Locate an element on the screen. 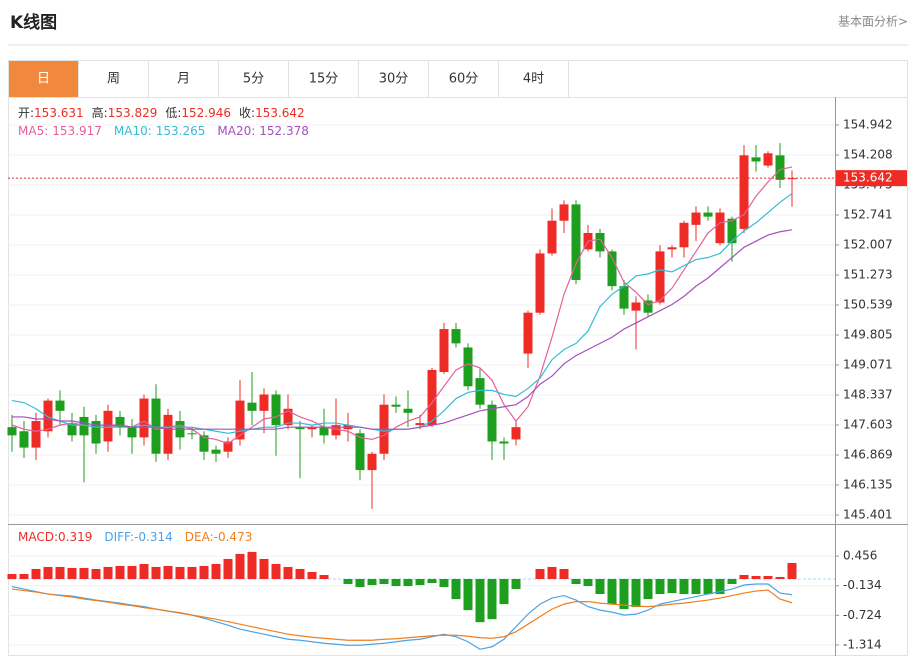 The height and width of the screenshot is (656, 914). last-price-box is located at coordinates (871, 178).